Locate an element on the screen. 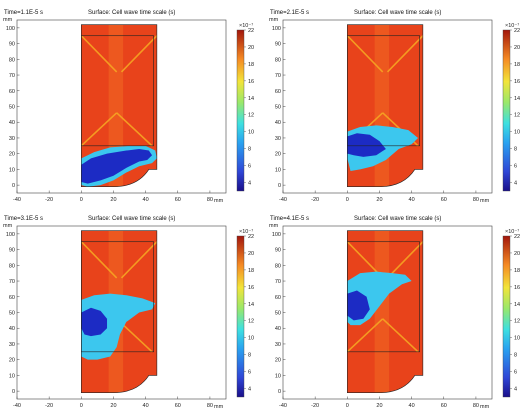  field-band is located at coordinates (382, 311).